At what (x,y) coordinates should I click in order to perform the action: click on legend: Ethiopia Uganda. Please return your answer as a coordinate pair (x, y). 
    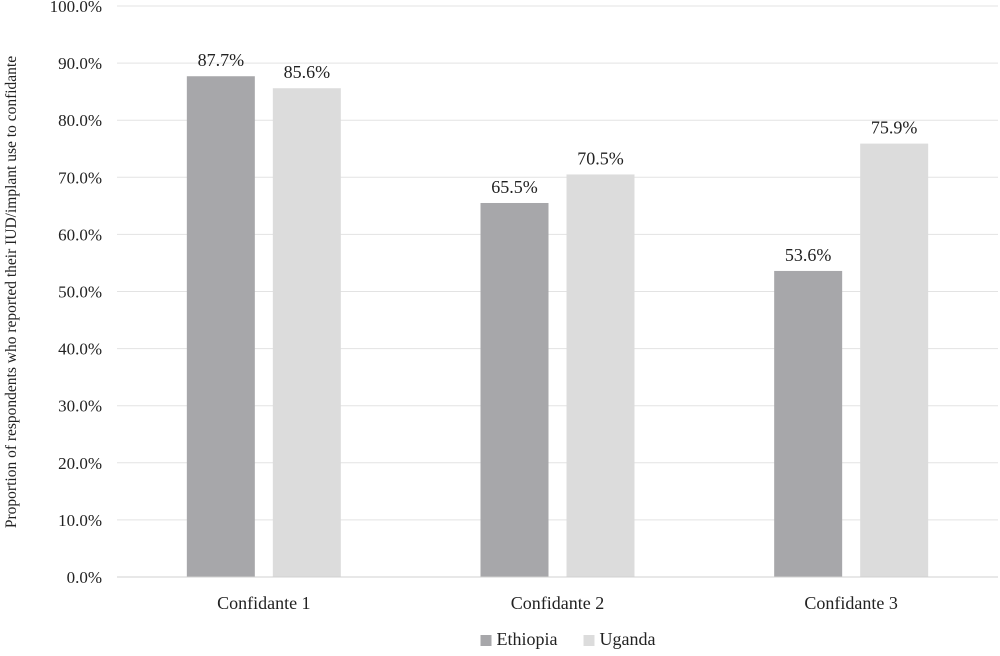
    Looking at the image, I should click on (568, 639).